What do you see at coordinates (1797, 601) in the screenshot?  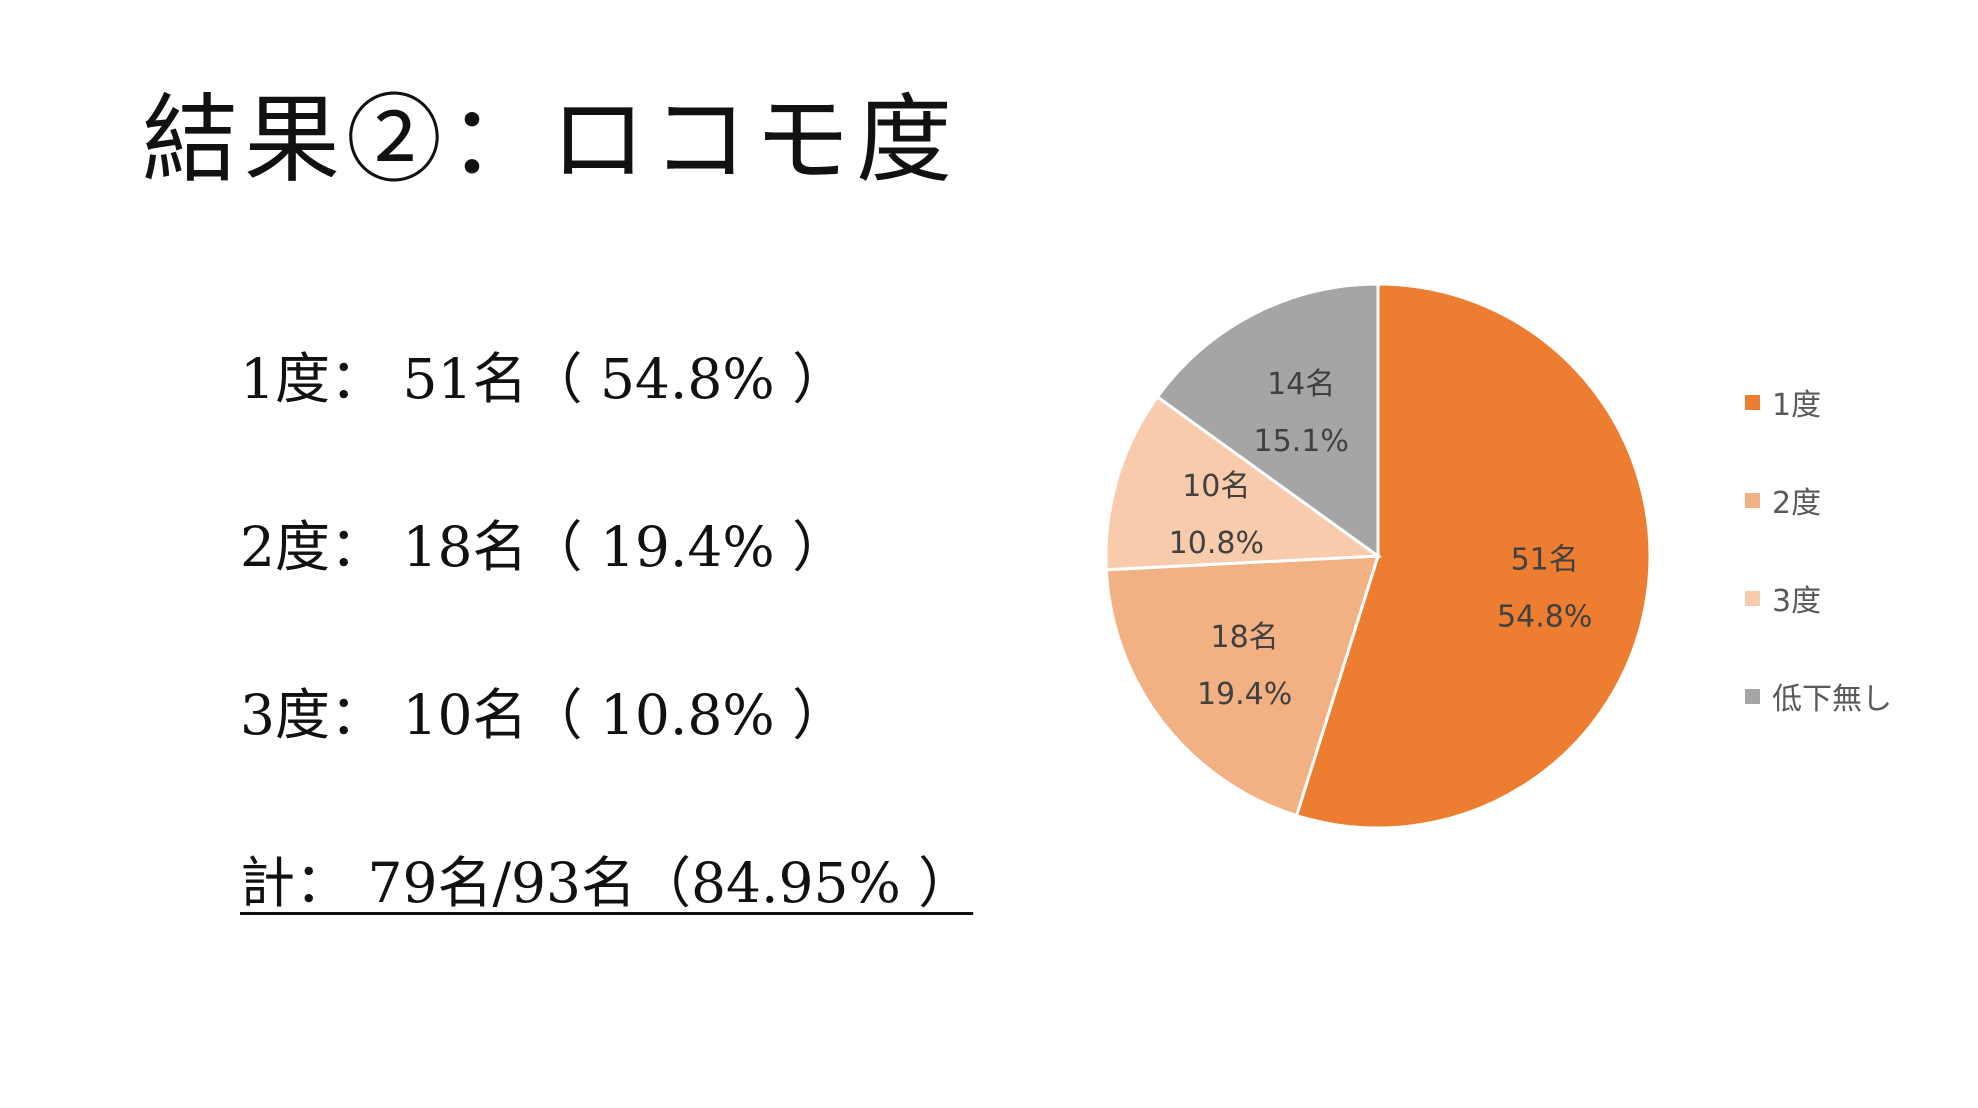 I see `legend-label: 3度` at bounding box center [1797, 601].